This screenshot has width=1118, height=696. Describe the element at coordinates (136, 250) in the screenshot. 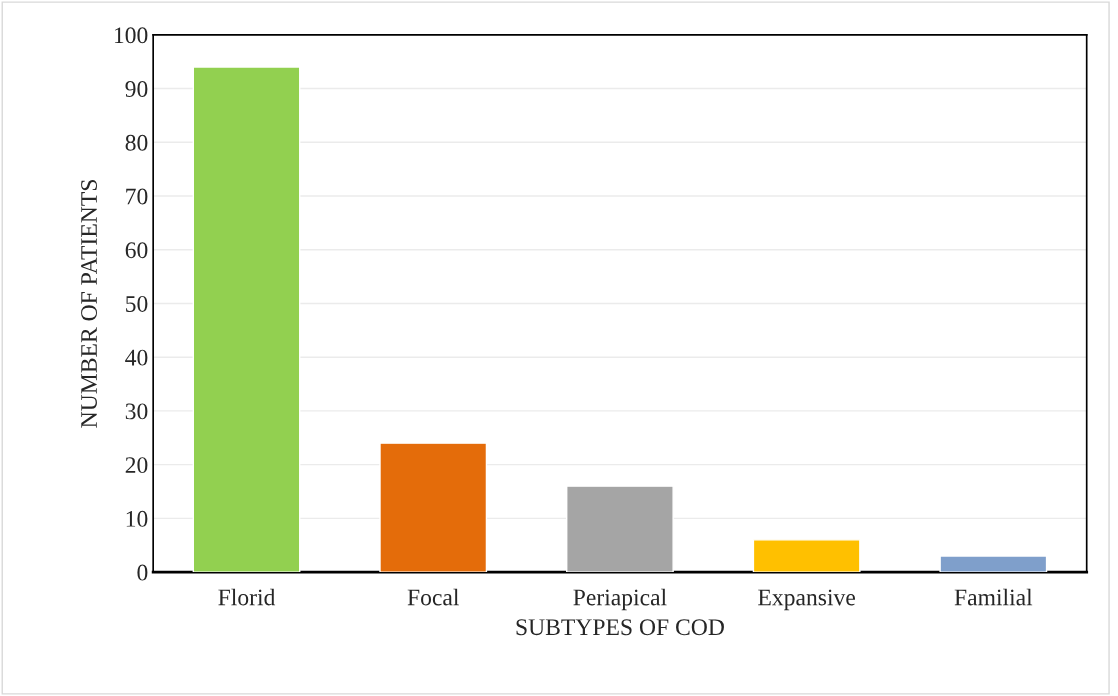

I see `y-tick-label: 60` at that location.